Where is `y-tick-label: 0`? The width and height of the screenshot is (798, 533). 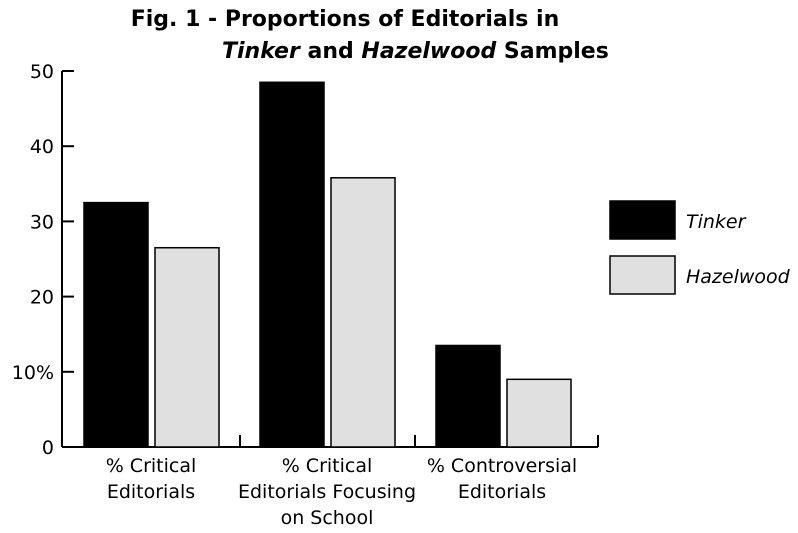 y-tick-label: 0 is located at coordinates (48, 448).